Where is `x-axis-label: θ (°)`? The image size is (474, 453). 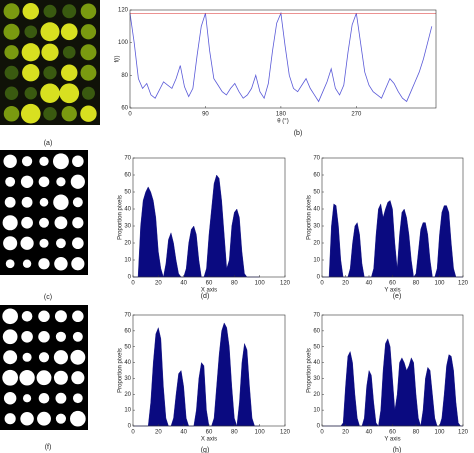 x-axis-label: θ (°) is located at coordinates (282, 122).